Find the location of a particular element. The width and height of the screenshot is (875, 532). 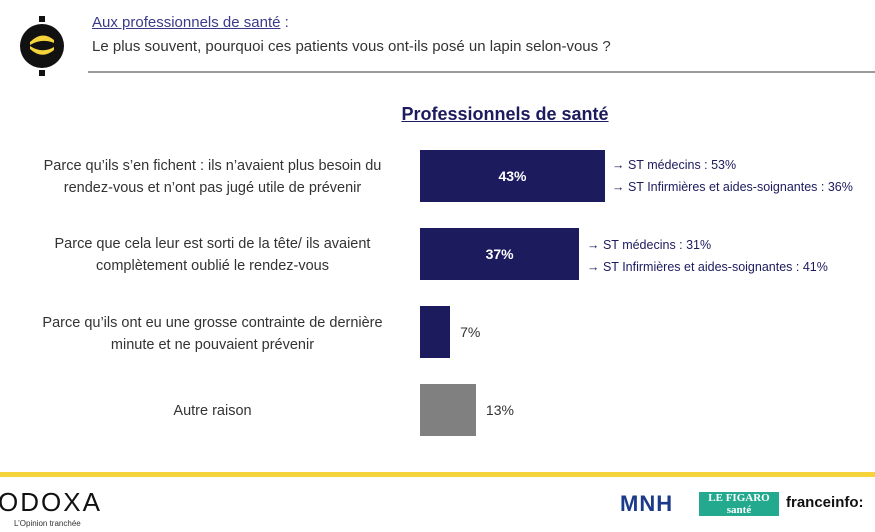

bar-value-label: 43% is located at coordinates (512, 176).